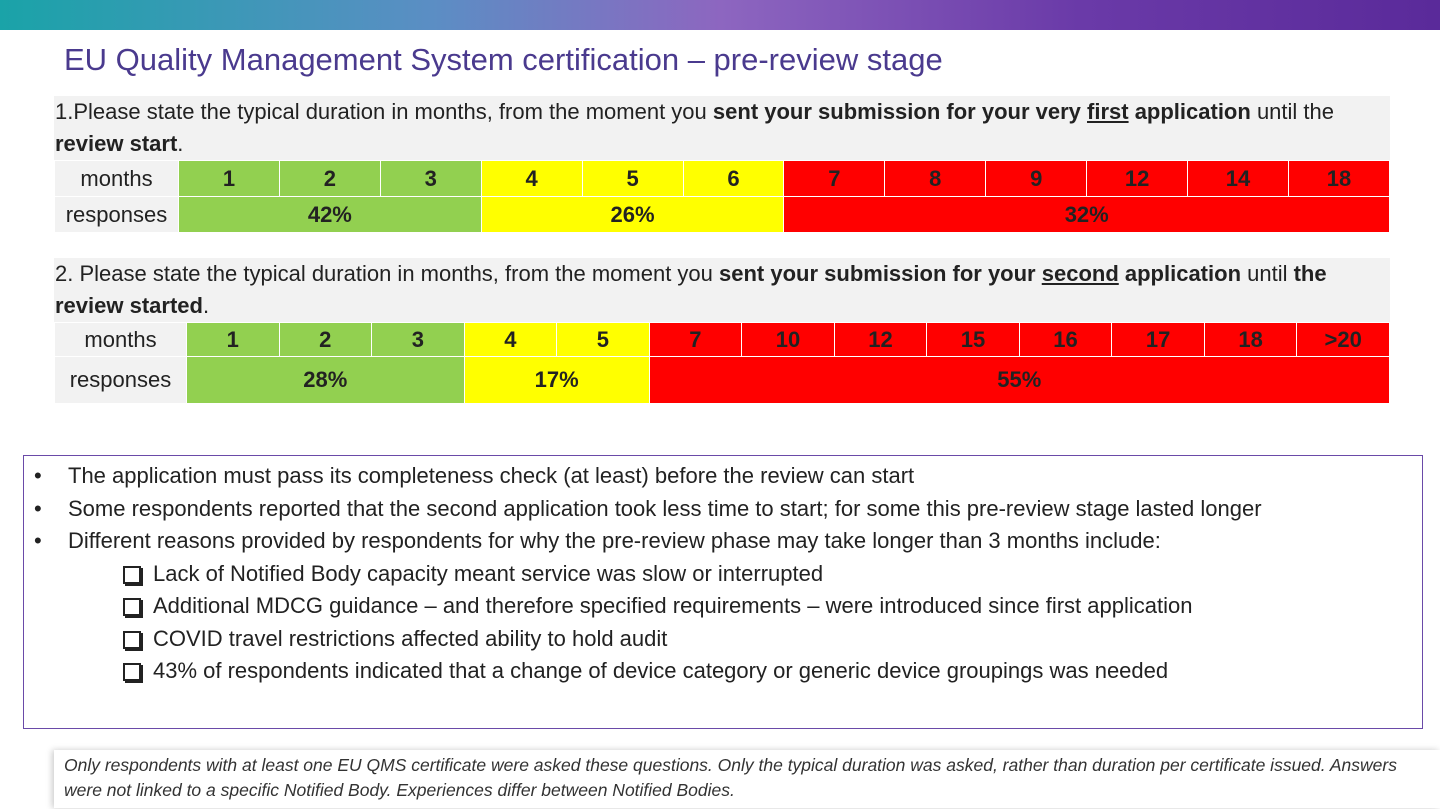  Describe the element at coordinates (935, 178) in the screenshot. I see `month-cell: 8` at that location.